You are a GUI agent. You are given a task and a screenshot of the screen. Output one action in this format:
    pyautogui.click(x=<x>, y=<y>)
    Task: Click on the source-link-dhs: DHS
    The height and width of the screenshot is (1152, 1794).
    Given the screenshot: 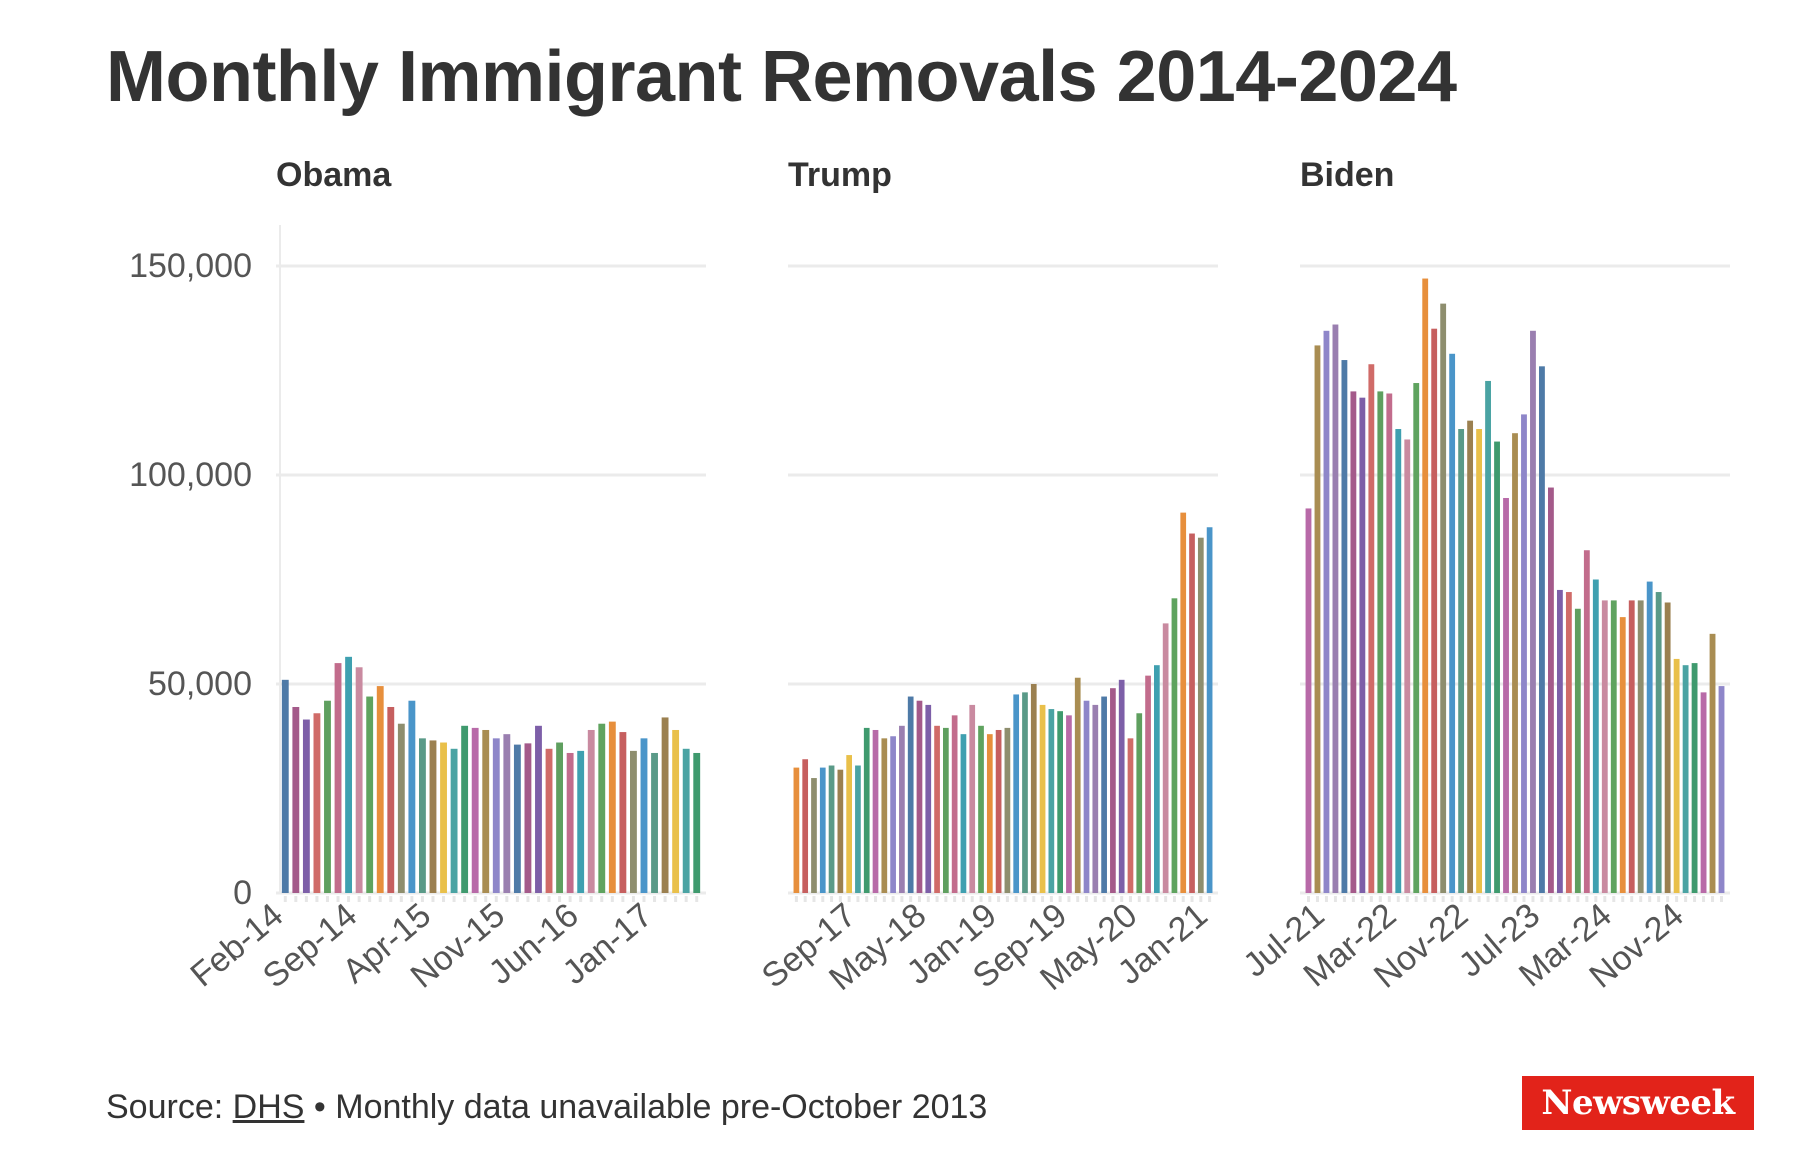 What is the action you would take?
    pyautogui.click(x=268, y=1107)
    